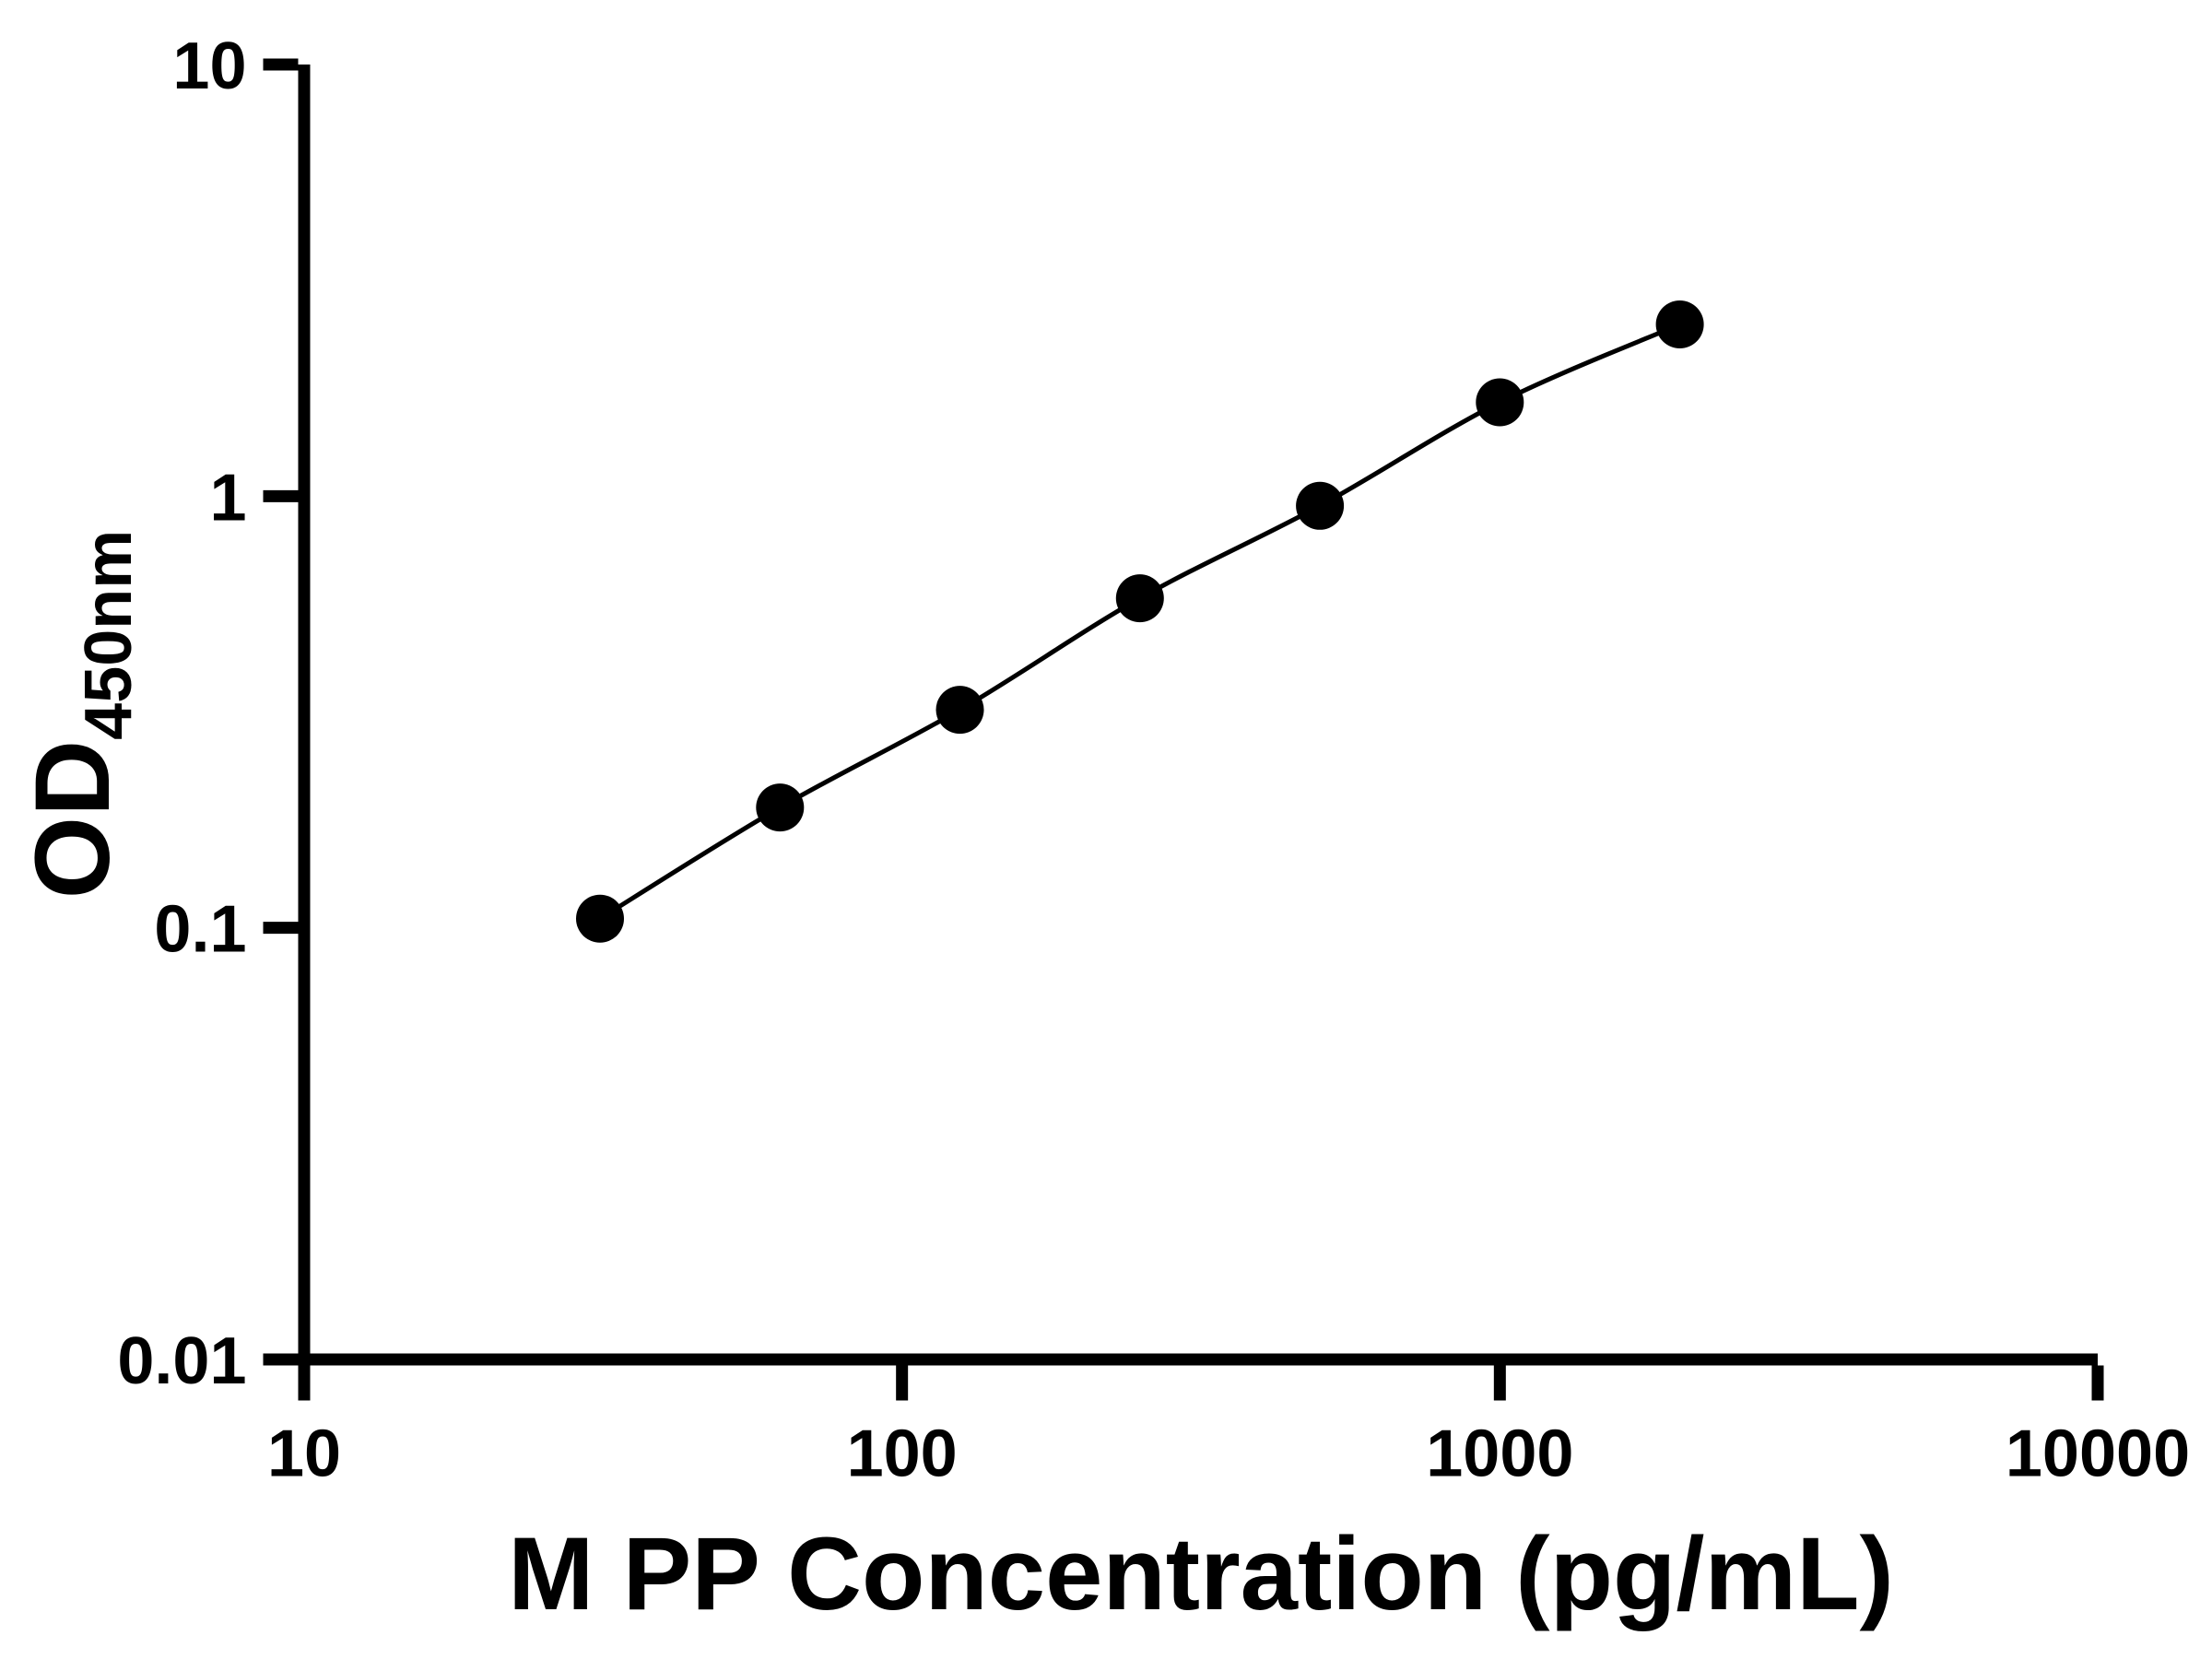  What do you see at coordinates (2098, 1454) in the screenshot?
I see `x-tick-label: 10000` at bounding box center [2098, 1454].